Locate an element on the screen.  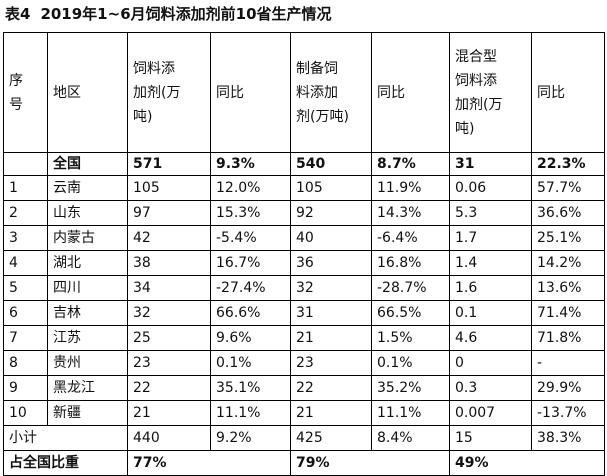
row-feed-additive: 97 is located at coordinates (169, 213).